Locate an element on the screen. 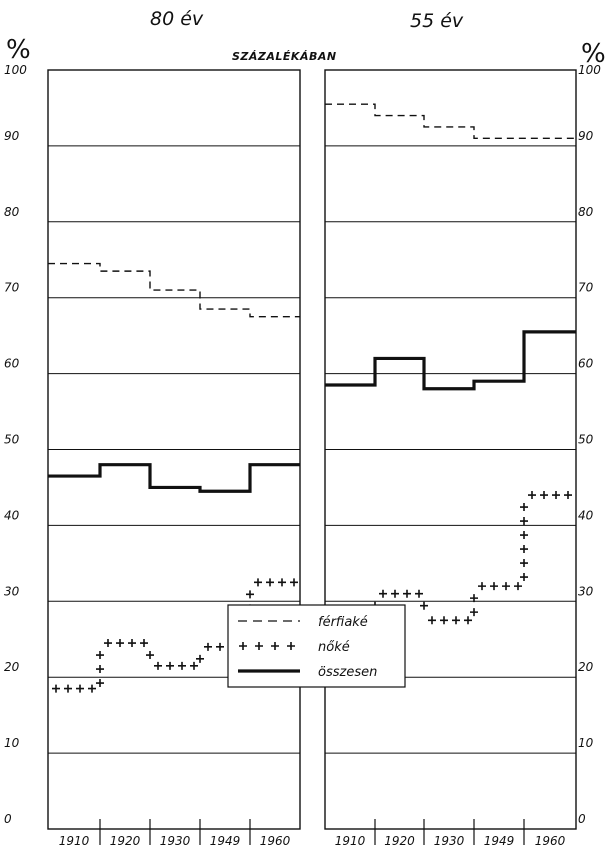 This screenshot has height=849, width=611. x-tick-labels-left: 1910 1920 1930 1949 1960 is located at coordinates (175, 833).